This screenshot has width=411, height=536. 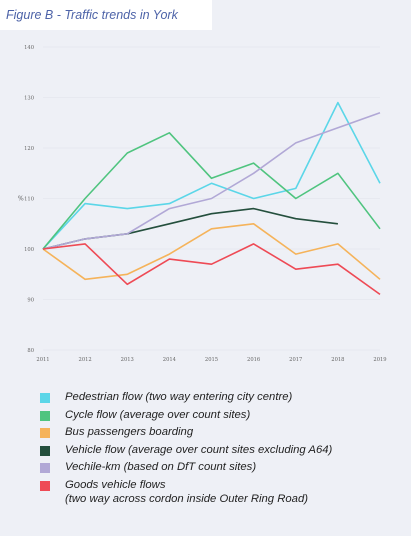 What do you see at coordinates (129, 432) in the screenshot?
I see `legend-label-3: Bus passengers boarding` at bounding box center [129, 432].